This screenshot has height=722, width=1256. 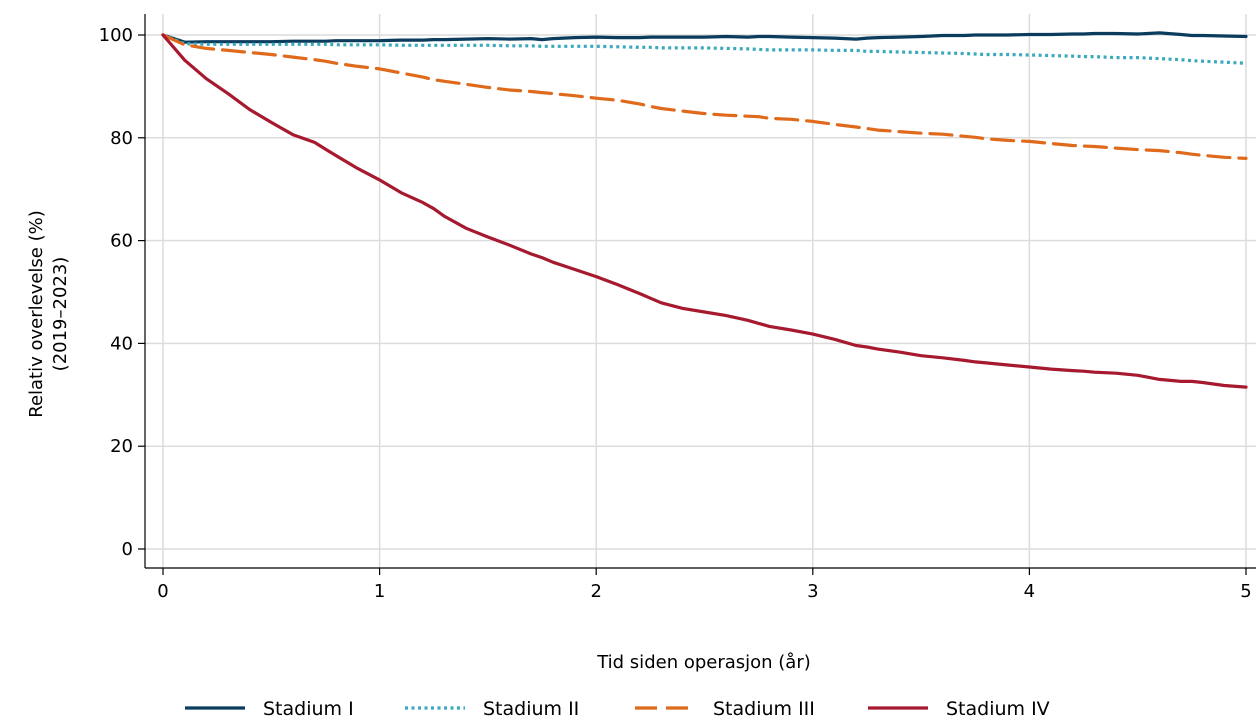 What do you see at coordinates (812, 591) in the screenshot?
I see `x-tick-label: 3` at bounding box center [812, 591].